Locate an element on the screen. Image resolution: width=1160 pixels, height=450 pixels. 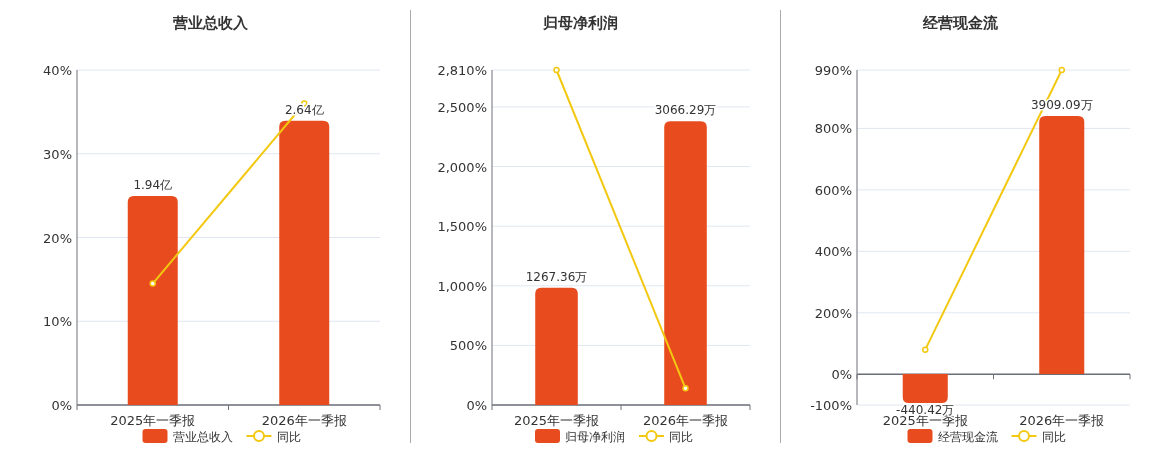
y-tick-label: 2,500% is located at coordinates (462, 107).